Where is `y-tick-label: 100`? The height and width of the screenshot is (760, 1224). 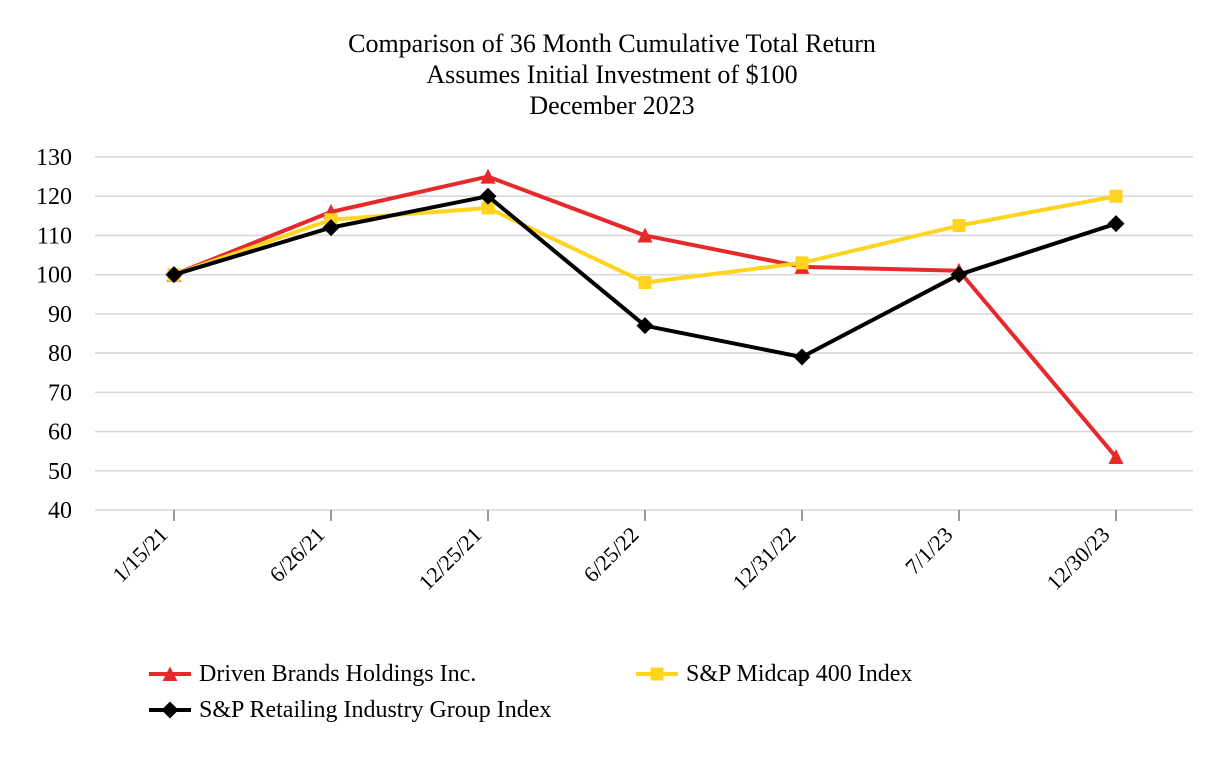
y-tick-label: 100 is located at coordinates (54, 276).